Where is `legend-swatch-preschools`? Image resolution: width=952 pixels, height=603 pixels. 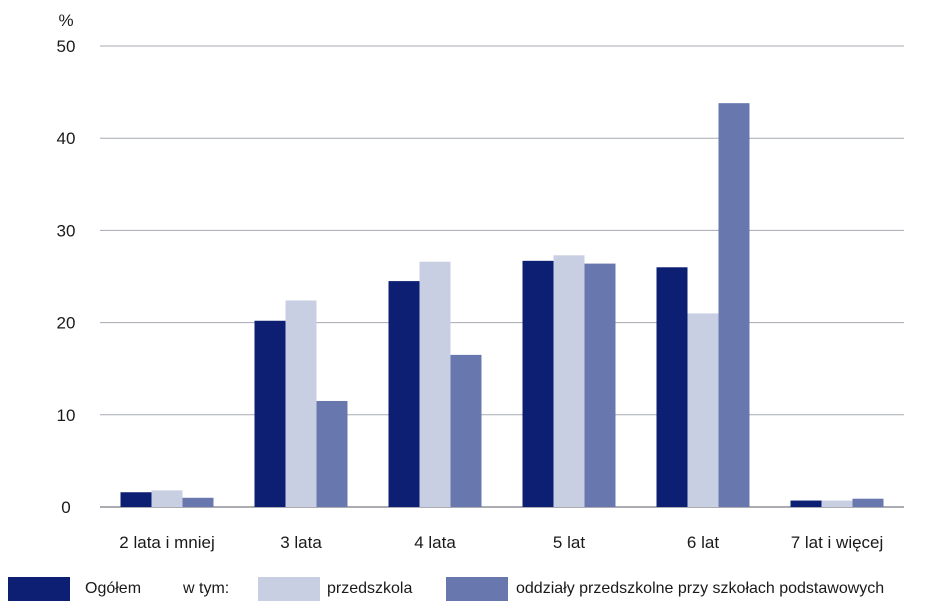 legend-swatch-preschools is located at coordinates (289, 589).